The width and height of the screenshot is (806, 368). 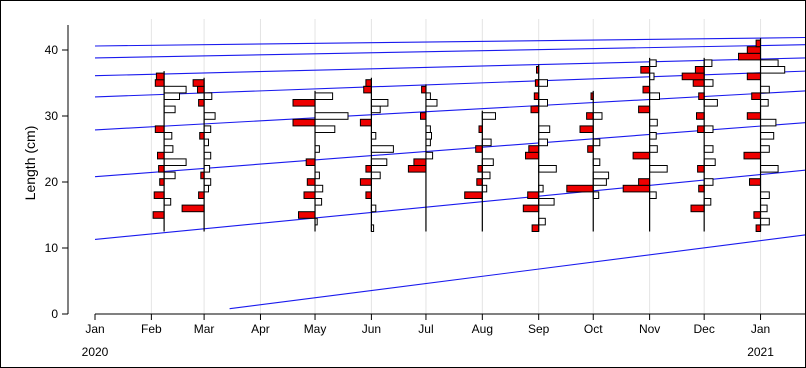 What do you see at coordinates (593, 329) in the screenshot?
I see `x-tick-label: Oct` at bounding box center [593, 329].